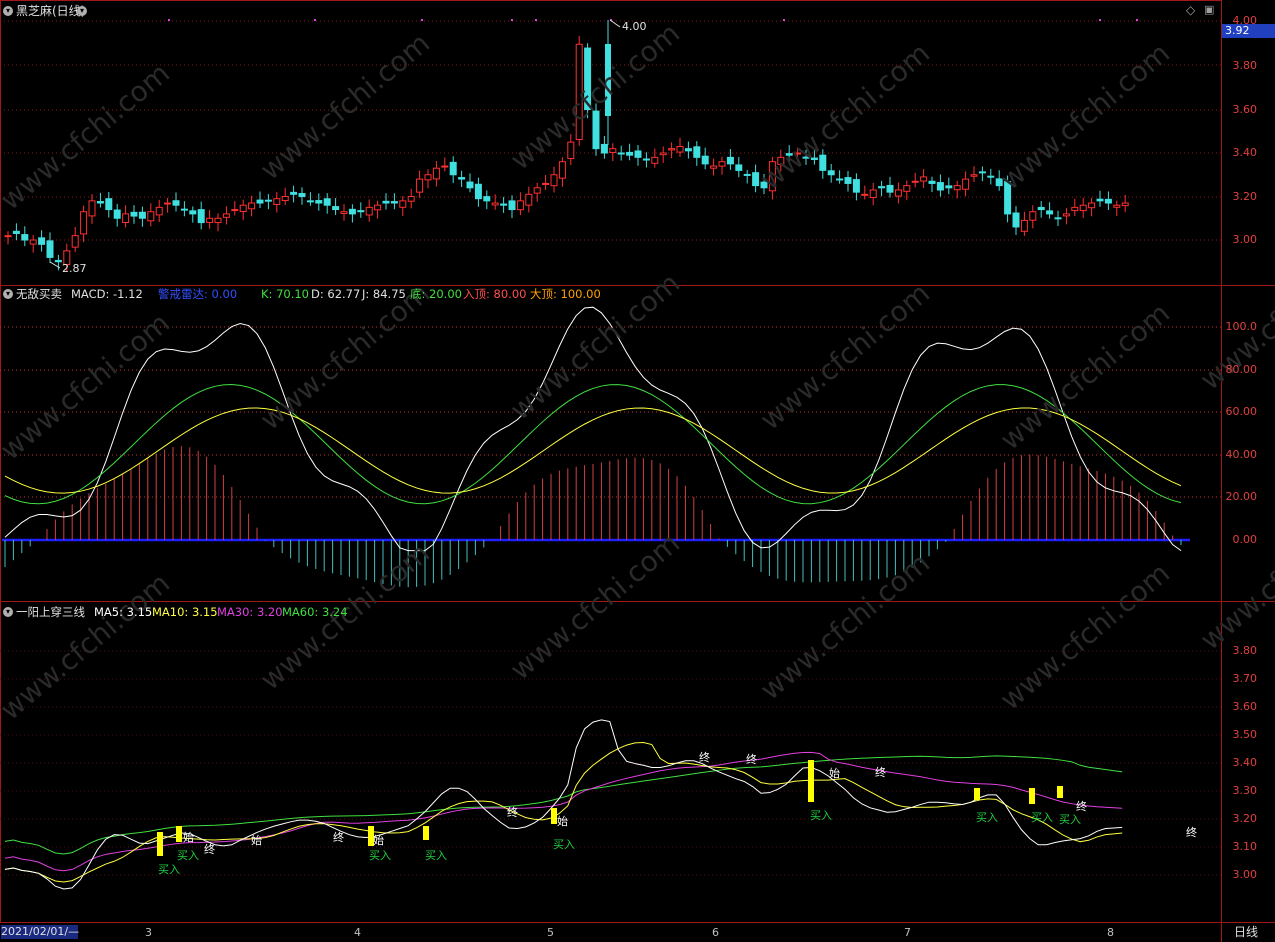 This screenshot has width=1275, height=942. What do you see at coordinates (51, 11) in the screenshot?
I see `stock-title: 黑芝麻(日线)` at bounding box center [51, 11].